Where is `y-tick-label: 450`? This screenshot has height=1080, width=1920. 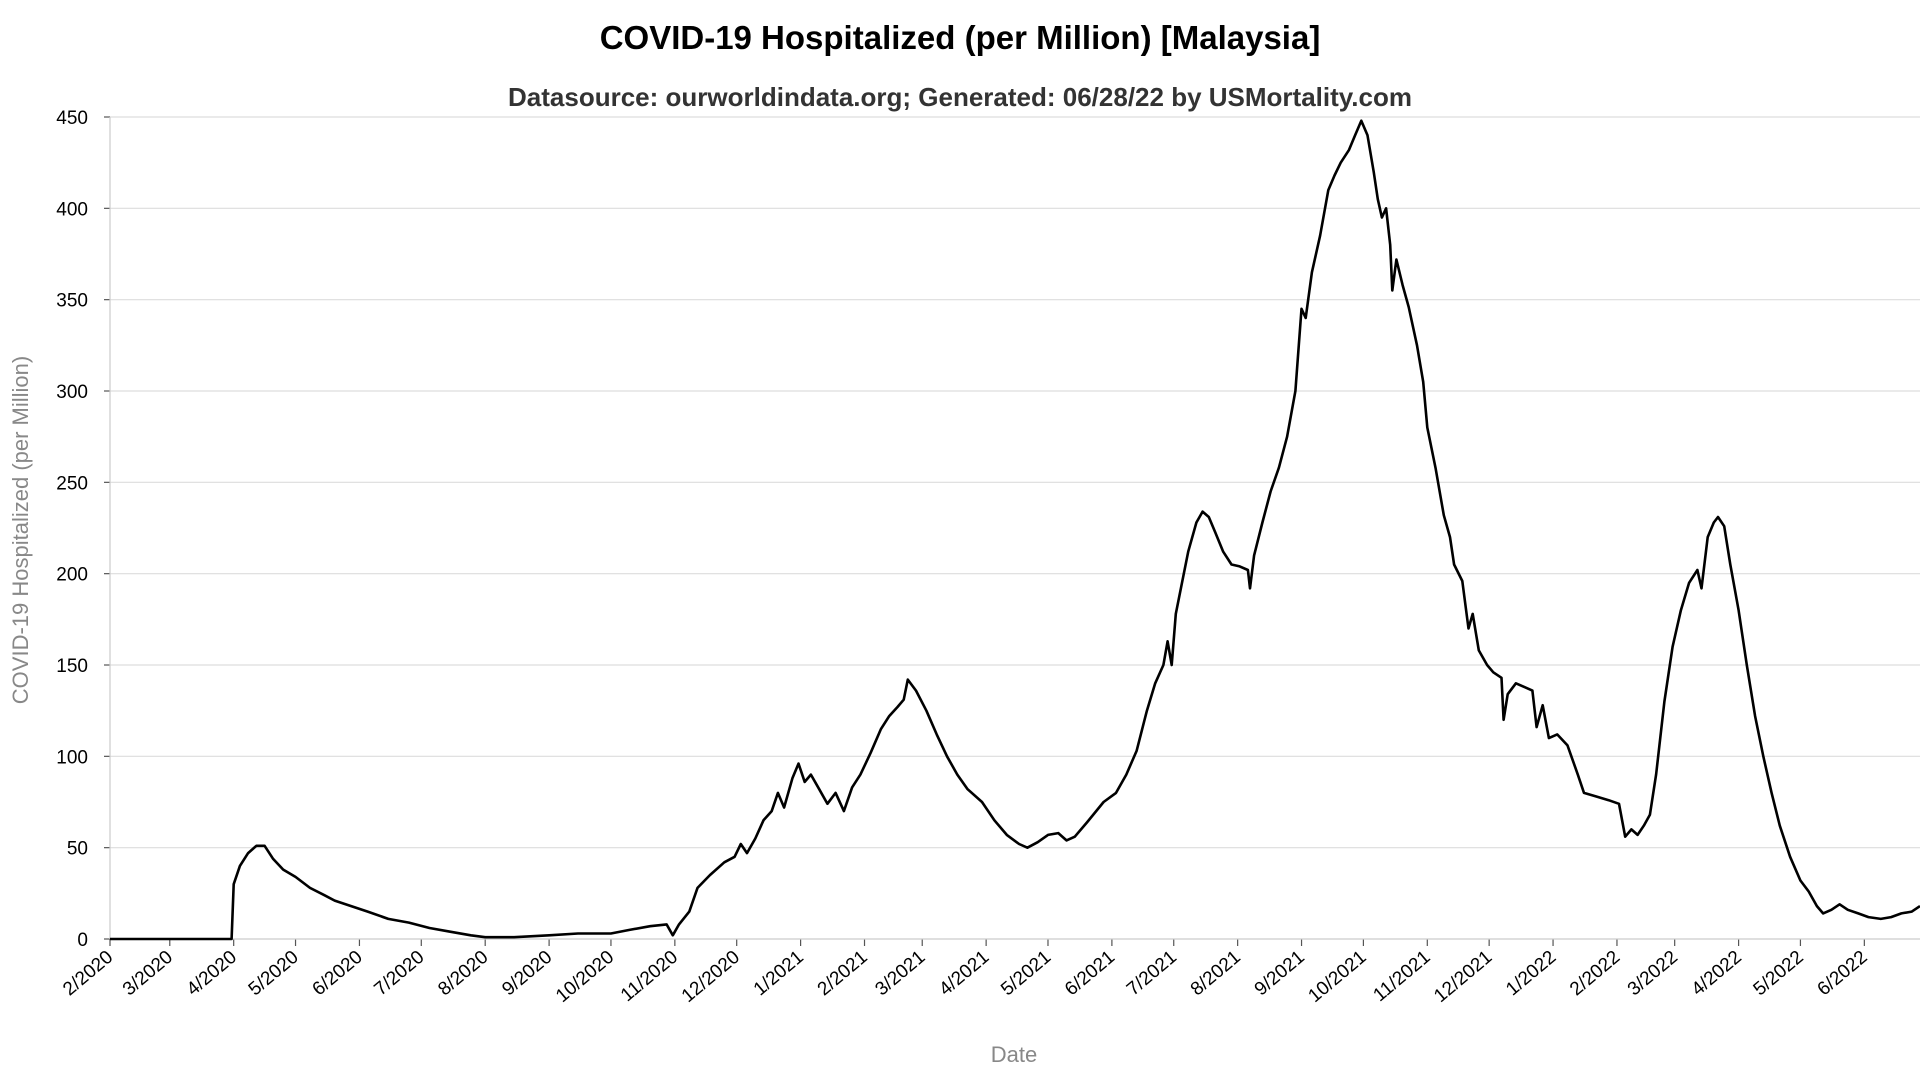 y-tick-label: 450 is located at coordinates (72, 118).